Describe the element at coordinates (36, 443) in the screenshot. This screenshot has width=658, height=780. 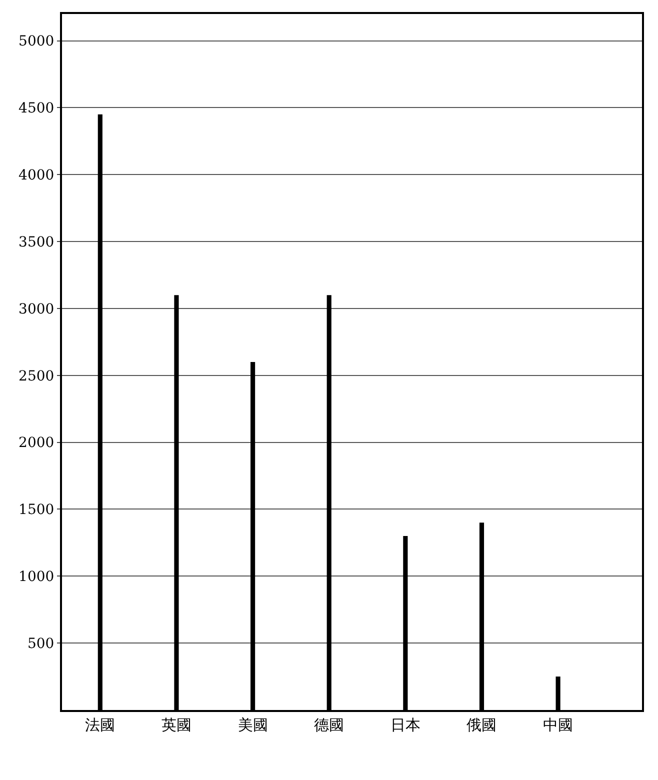
I see `y-tick-label: 2000` at that location.